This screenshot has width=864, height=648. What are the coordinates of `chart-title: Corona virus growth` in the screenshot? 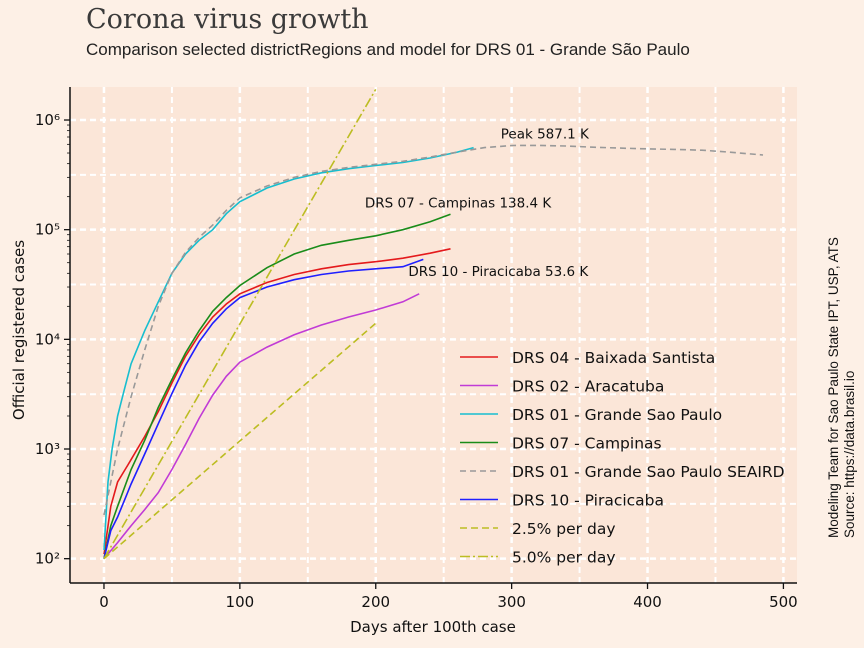 It's located at (227, 19).